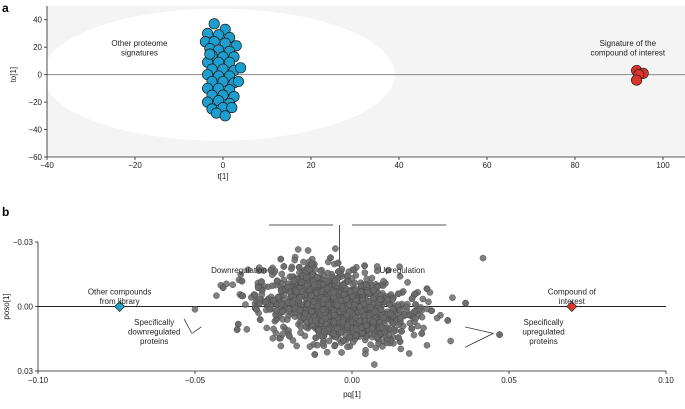  I want to click on annotation-up_proteins: Specifically upregulated proteins, so click(543, 332).